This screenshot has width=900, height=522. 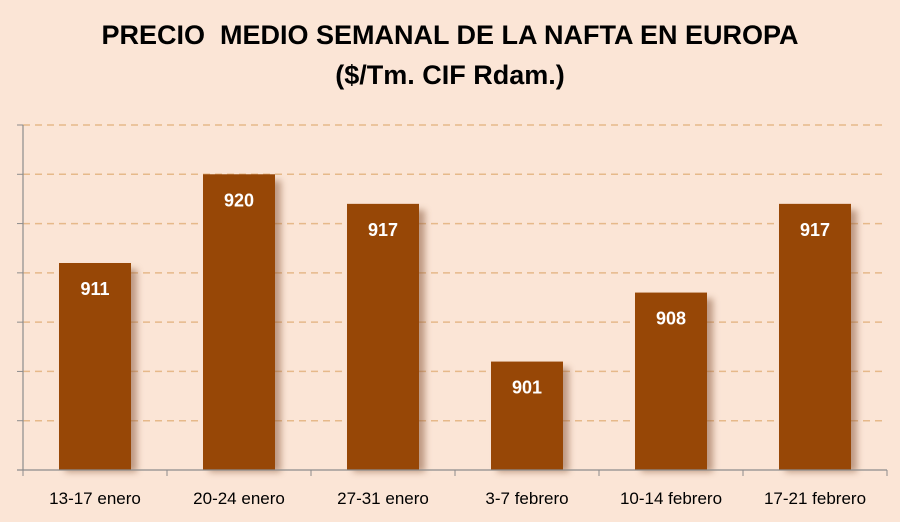 What do you see at coordinates (526, 498) in the screenshot?
I see `x-tick-label: 3-7 febrero` at bounding box center [526, 498].